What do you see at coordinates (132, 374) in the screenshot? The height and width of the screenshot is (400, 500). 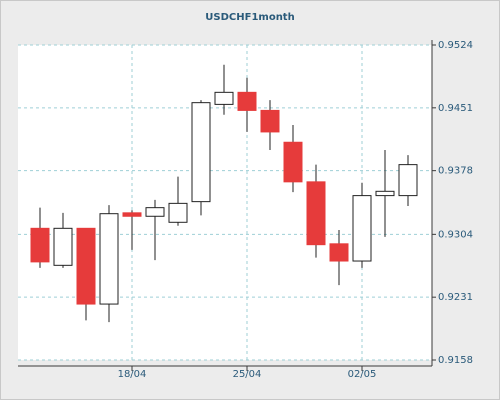 I see `x-tick-label: 18/04` at bounding box center [132, 374].